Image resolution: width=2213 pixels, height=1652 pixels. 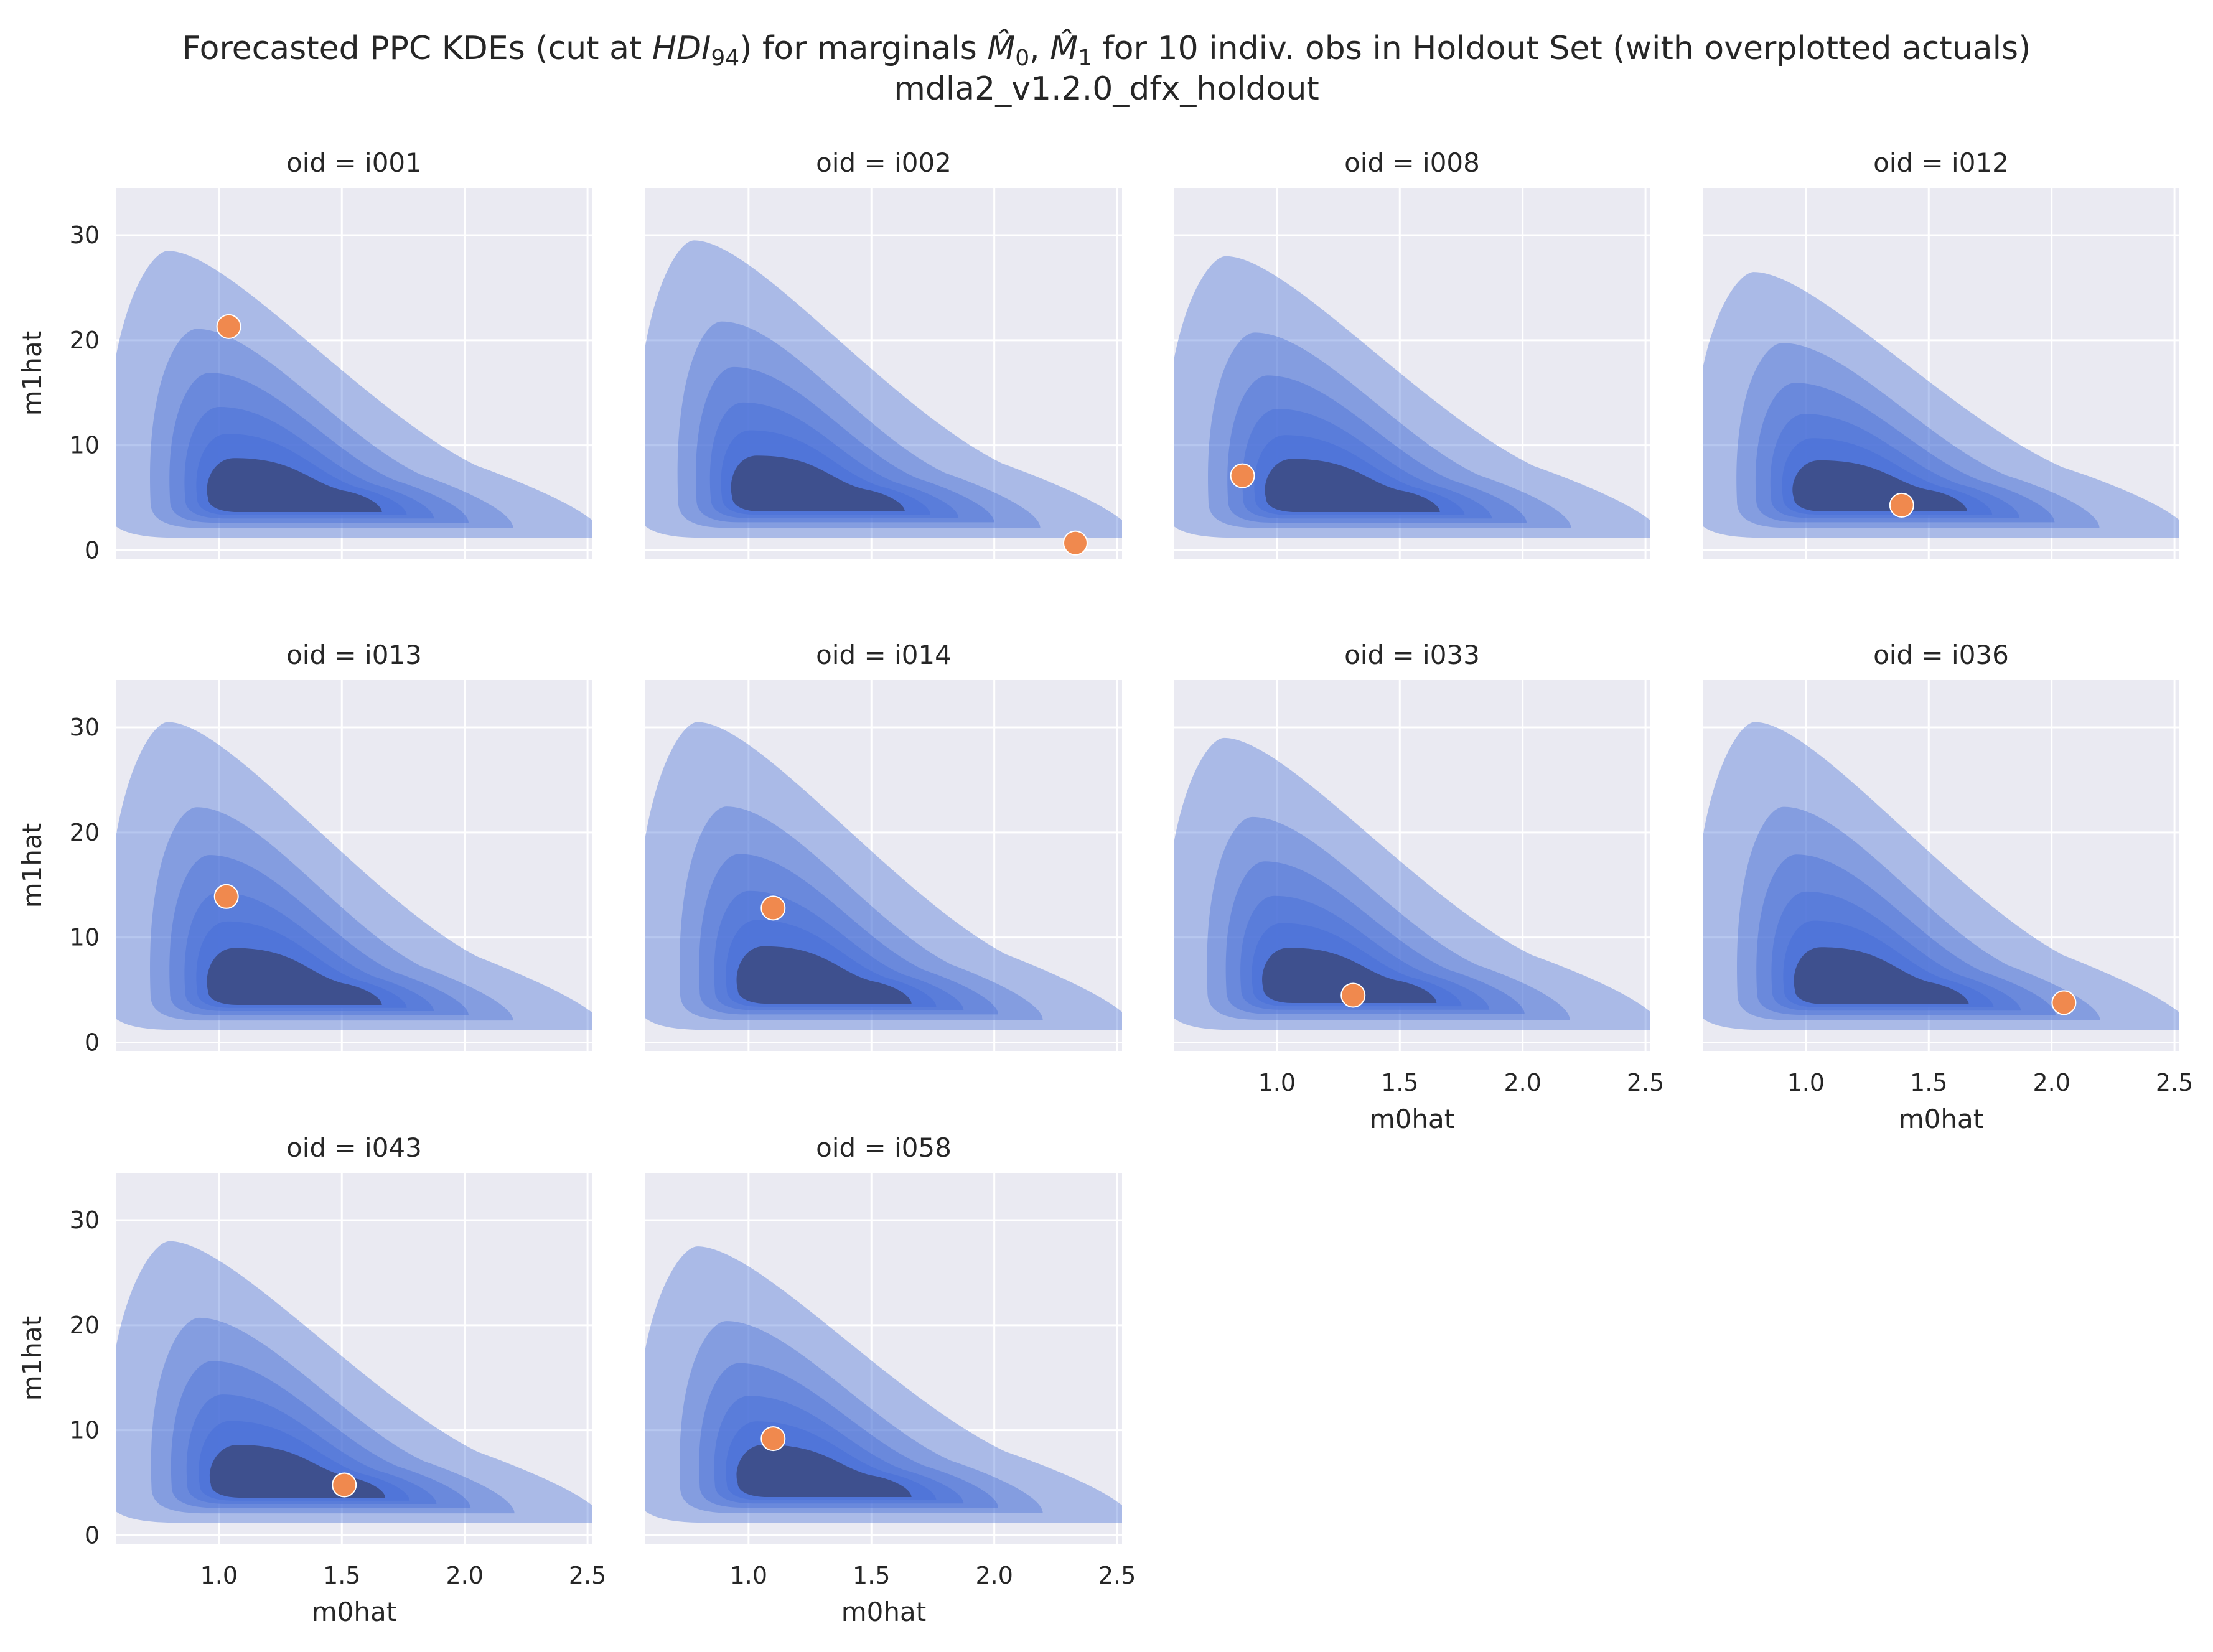 I want to click on panel-i036: oid = i036 1.0 1.5 2.0 2.5 m0hat, so click(x=1948, y=887).